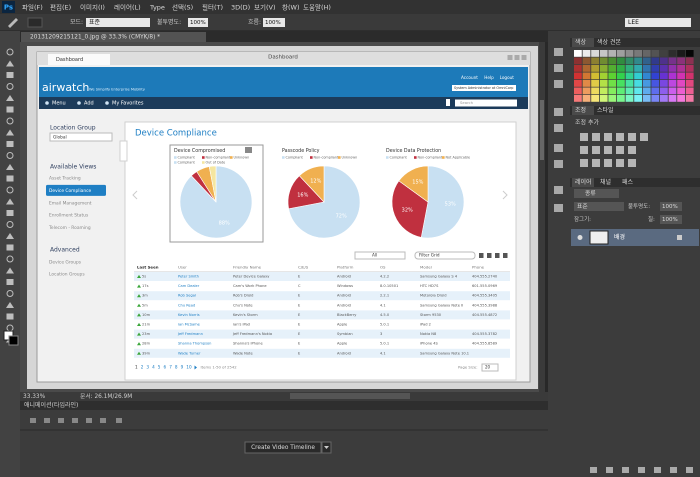 Image resolution: width=700 pixels, height=477 pixels. I want to click on advanced-link: Device Groups, so click(65, 263).